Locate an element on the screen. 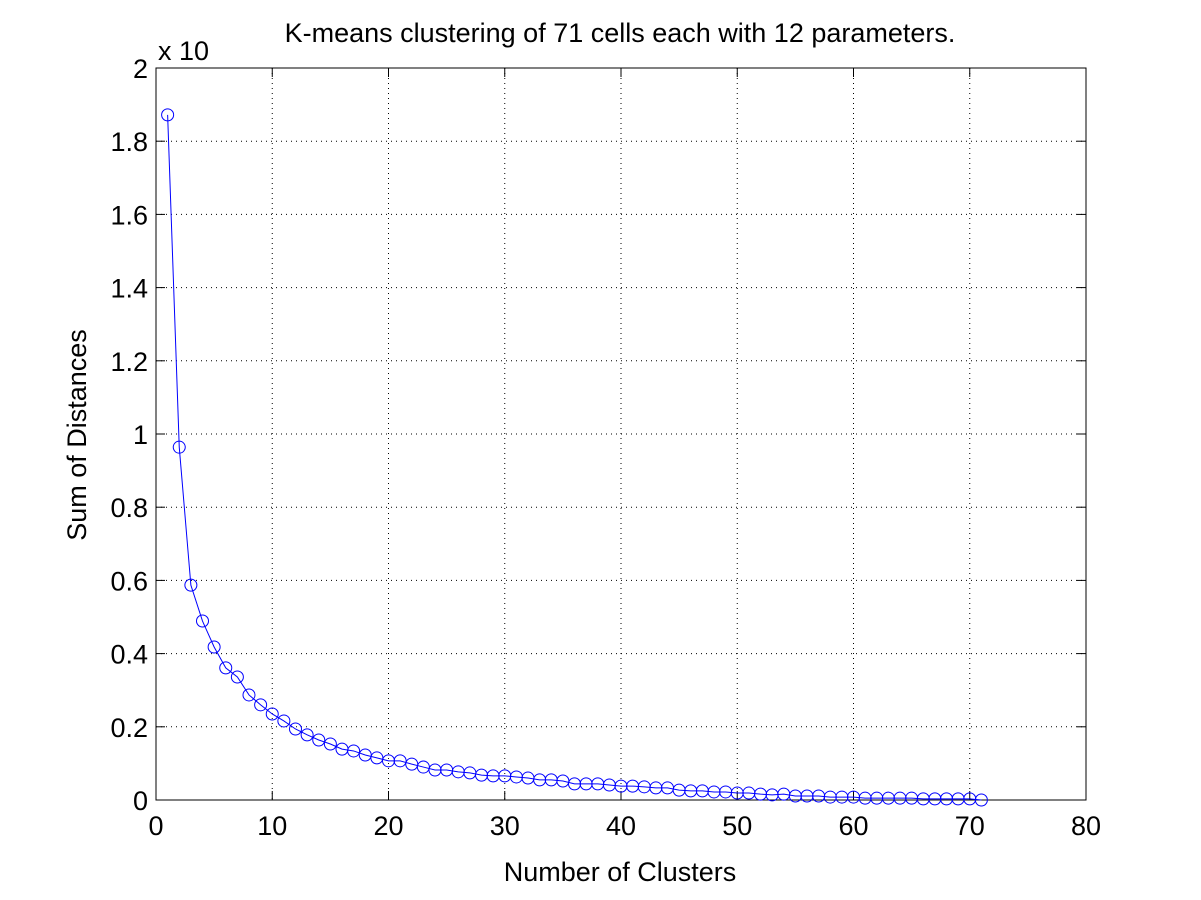 This screenshot has width=1201, height=900. x-tick-label: 80 is located at coordinates (1086, 826).